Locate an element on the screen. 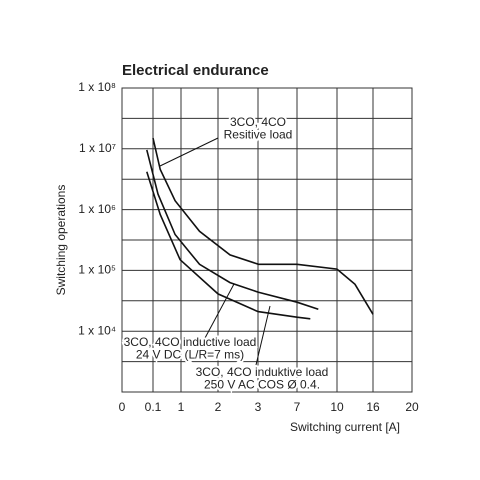 The width and height of the screenshot is (480, 480). y-tick-label: 1 x 10⁵ is located at coordinates (97, 270).